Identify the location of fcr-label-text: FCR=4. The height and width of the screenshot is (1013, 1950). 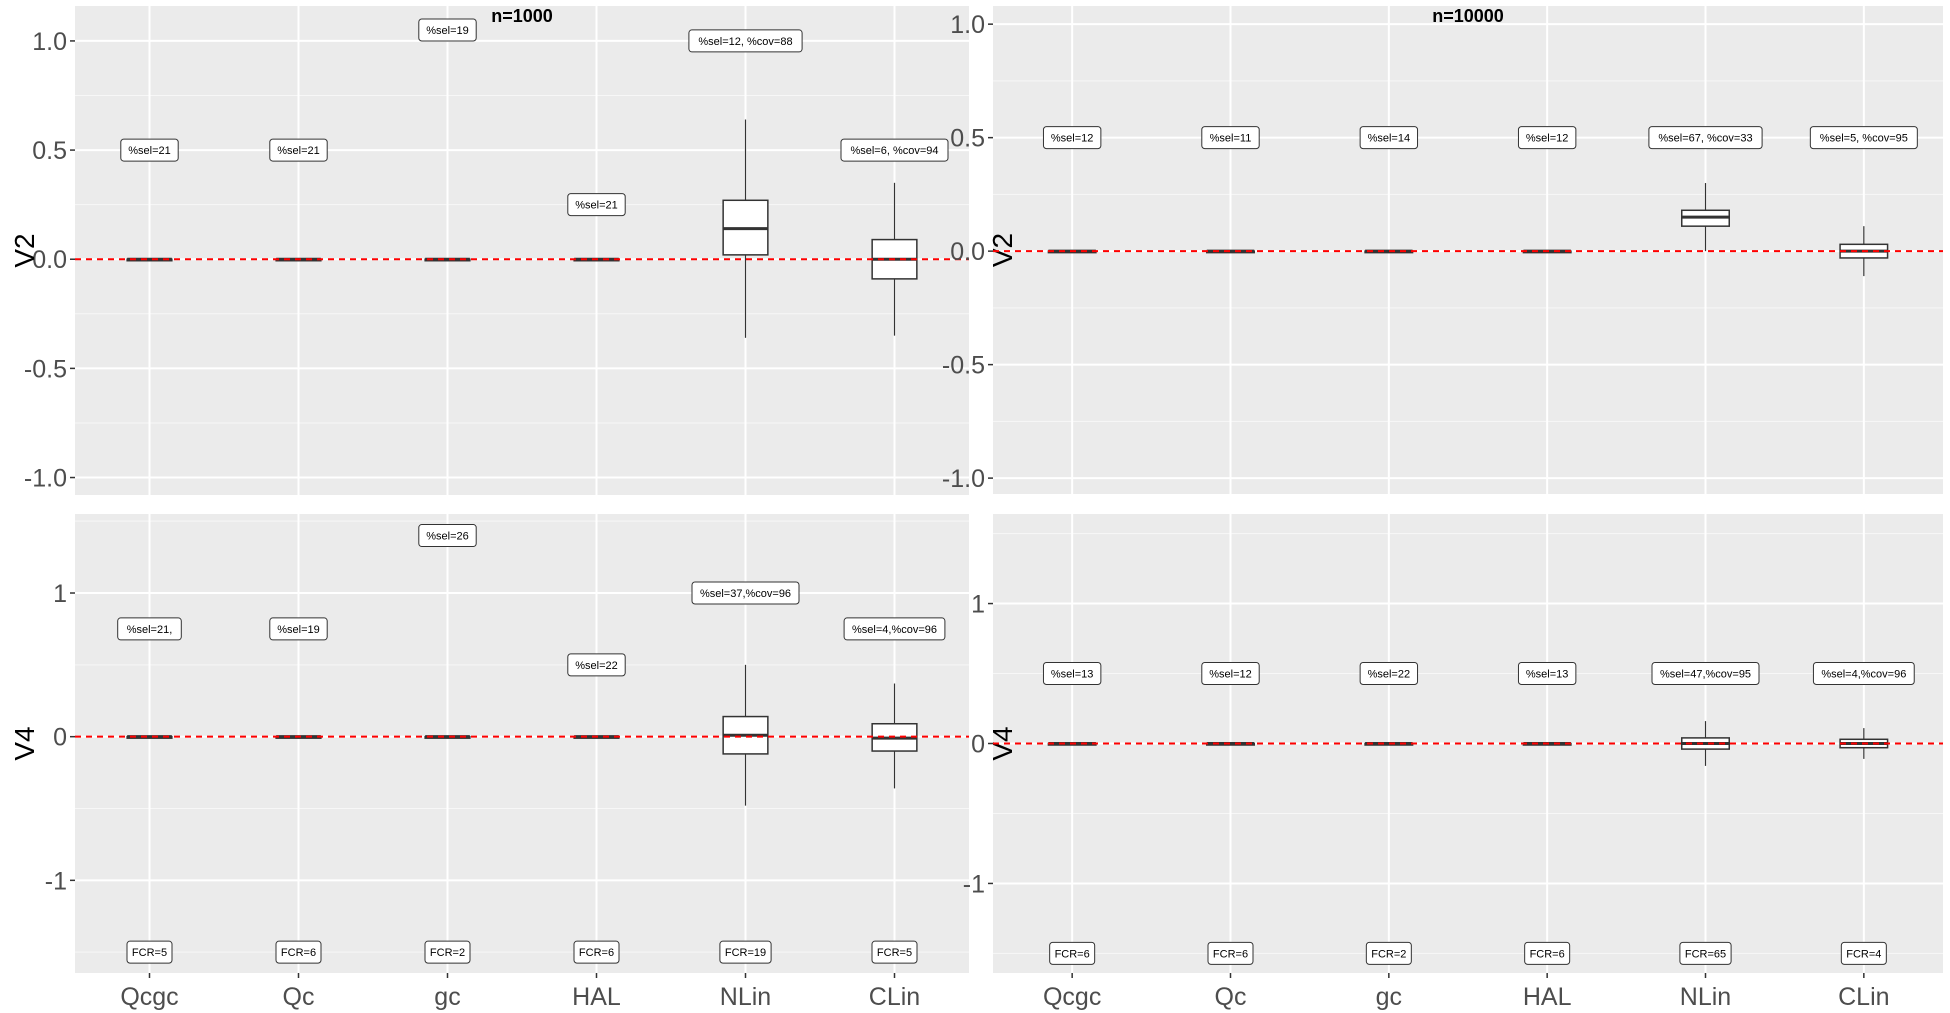
(1863, 954).